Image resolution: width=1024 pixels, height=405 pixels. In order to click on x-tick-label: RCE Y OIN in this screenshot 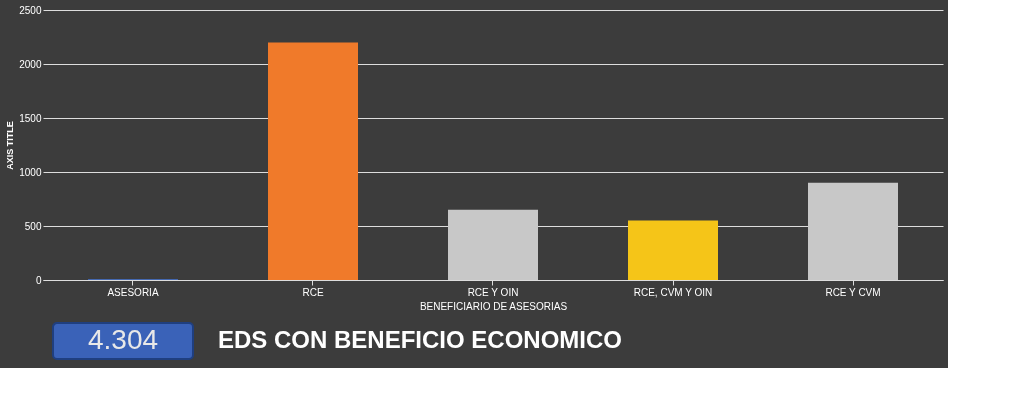, I will do `click(493, 292)`.